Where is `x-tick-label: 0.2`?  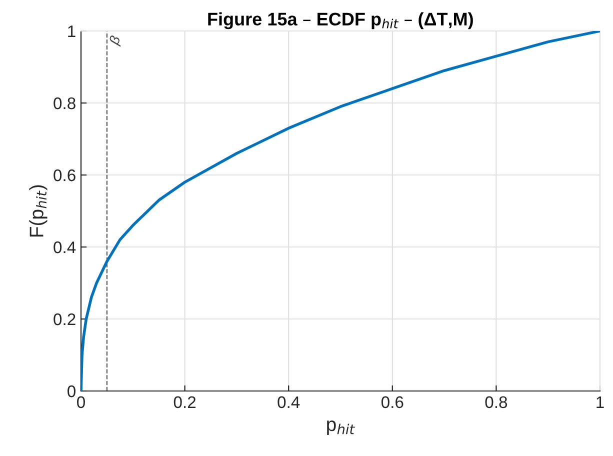
x-tick-label: 0.2 is located at coordinates (185, 402).